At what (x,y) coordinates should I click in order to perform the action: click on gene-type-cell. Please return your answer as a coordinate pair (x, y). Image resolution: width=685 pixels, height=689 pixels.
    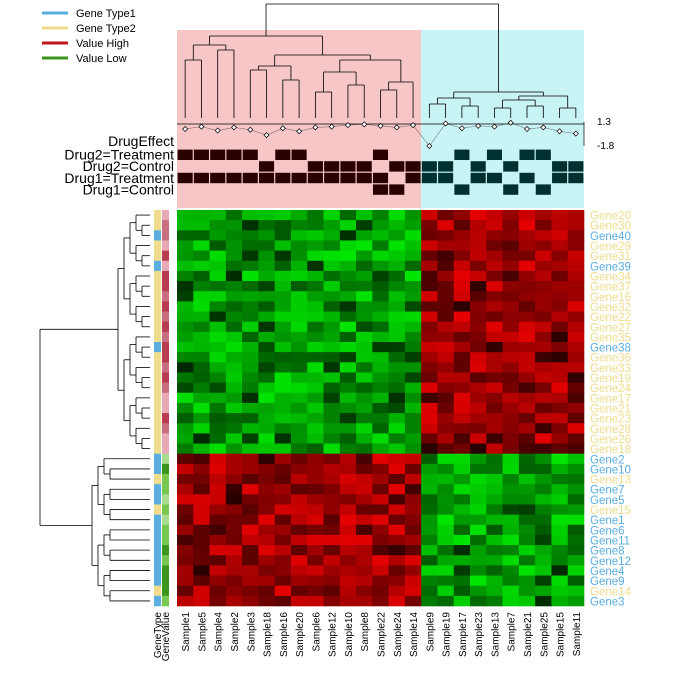
    Looking at the image, I should click on (157, 337).